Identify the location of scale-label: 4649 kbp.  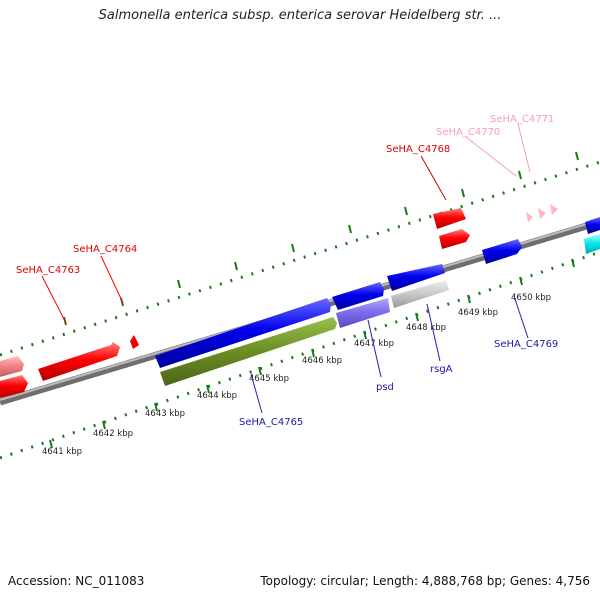
(478, 313).